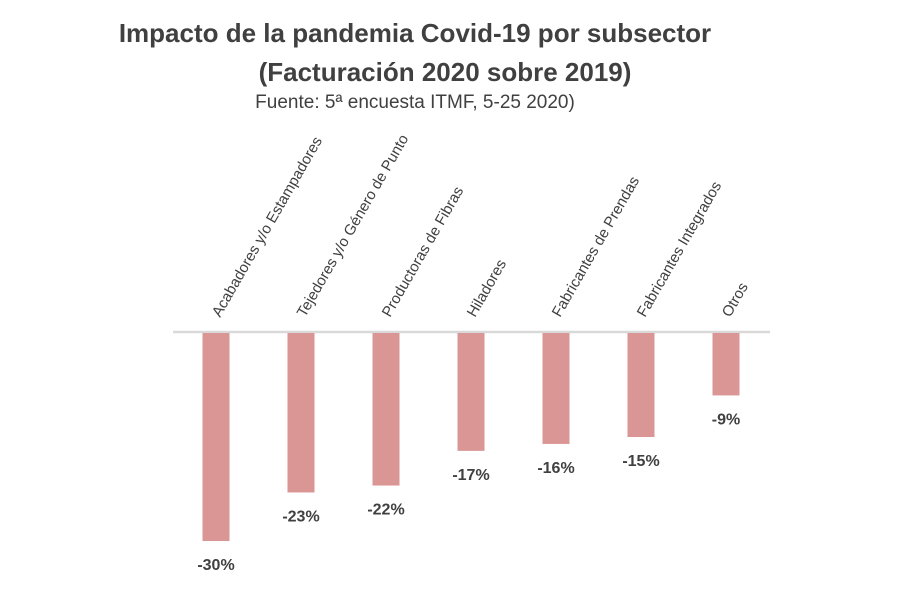 The height and width of the screenshot is (600, 900). What do you see at coordinates (735, 300) in the screenshot?
I see `category-label: Otros` at bounding box center [735, 300].